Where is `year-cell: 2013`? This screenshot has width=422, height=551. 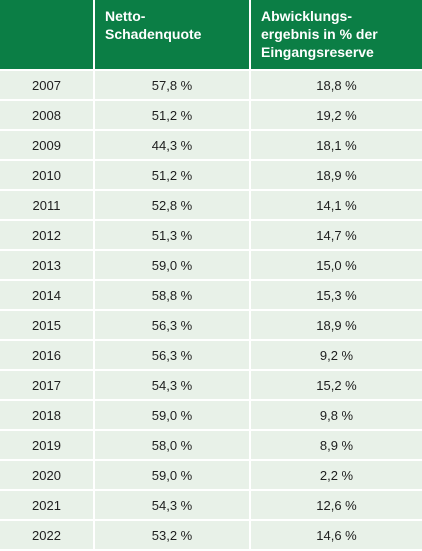
year-cell: 2013 is located at coordinates (47, 266).